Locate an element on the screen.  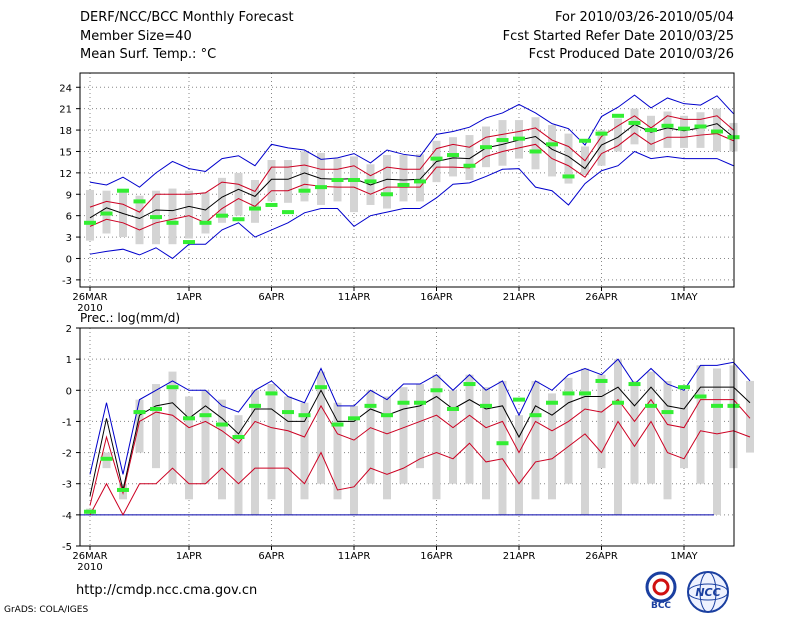
temp-ytick-label: 24 is located at coordinates (65, 88).